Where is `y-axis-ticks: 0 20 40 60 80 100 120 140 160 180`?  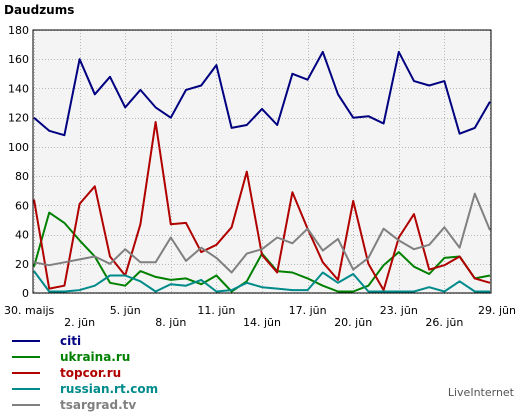 y-axis-ticks: 0 20 40 60 80 100 120 140 160 180 is located at coordinates (18, 162).